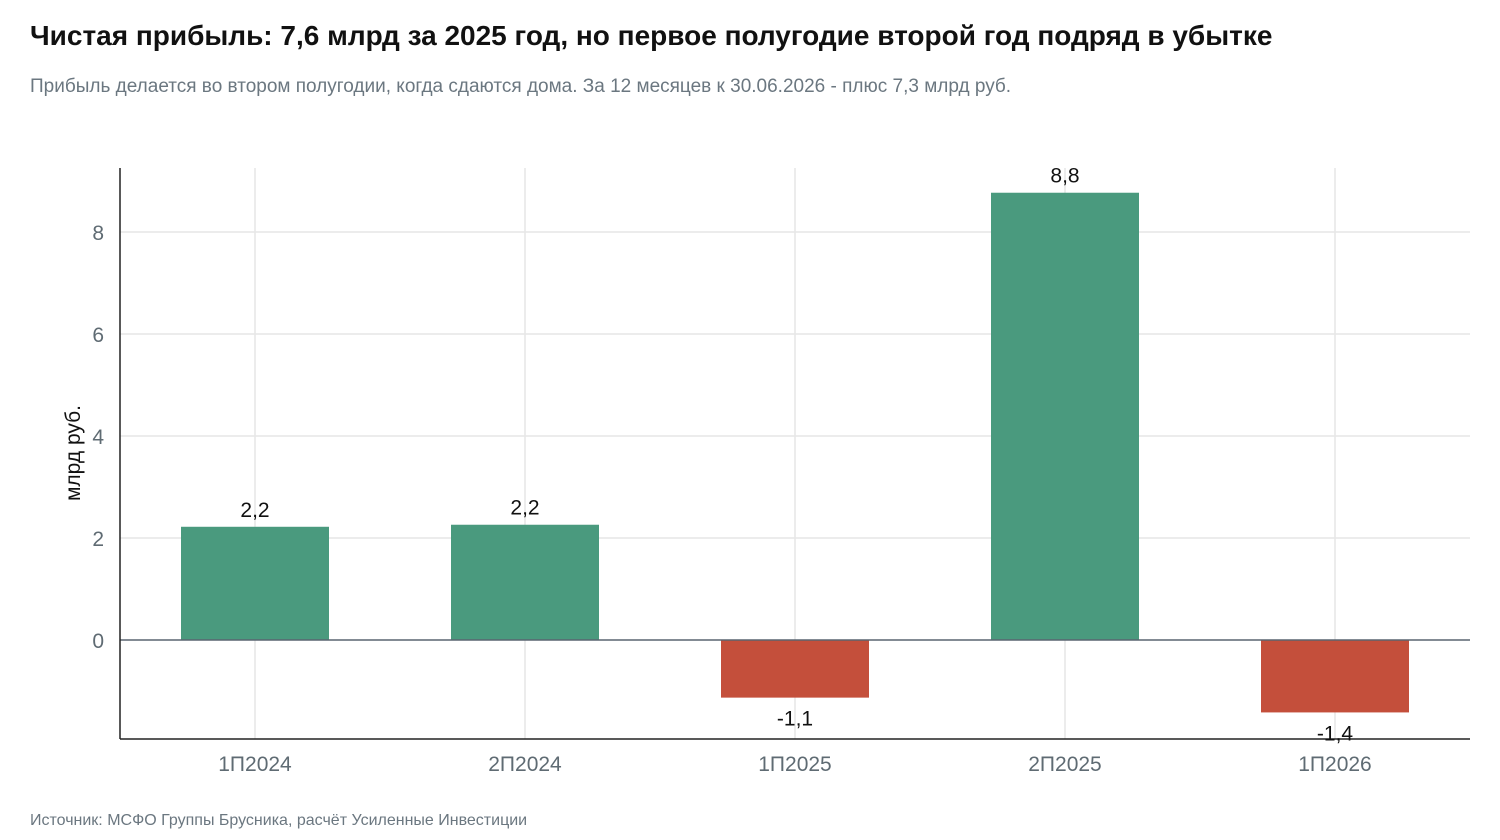 This screenshot has width=1500, height=840. Describe the element at coordinates (73, 453) in the screenshot. I see `y-axis-label: млрд руб.` at that location.